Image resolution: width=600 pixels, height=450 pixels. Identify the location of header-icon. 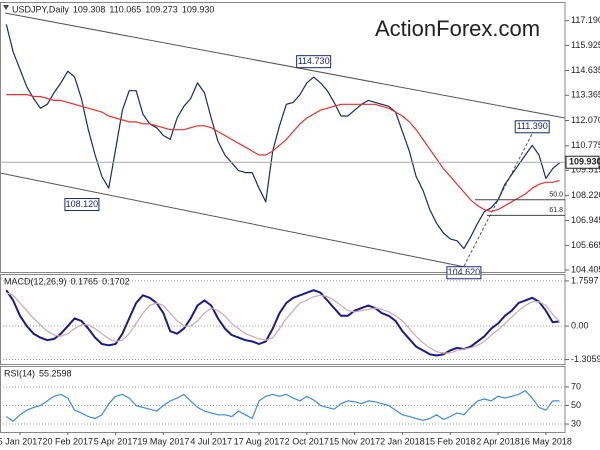
(6, 7).